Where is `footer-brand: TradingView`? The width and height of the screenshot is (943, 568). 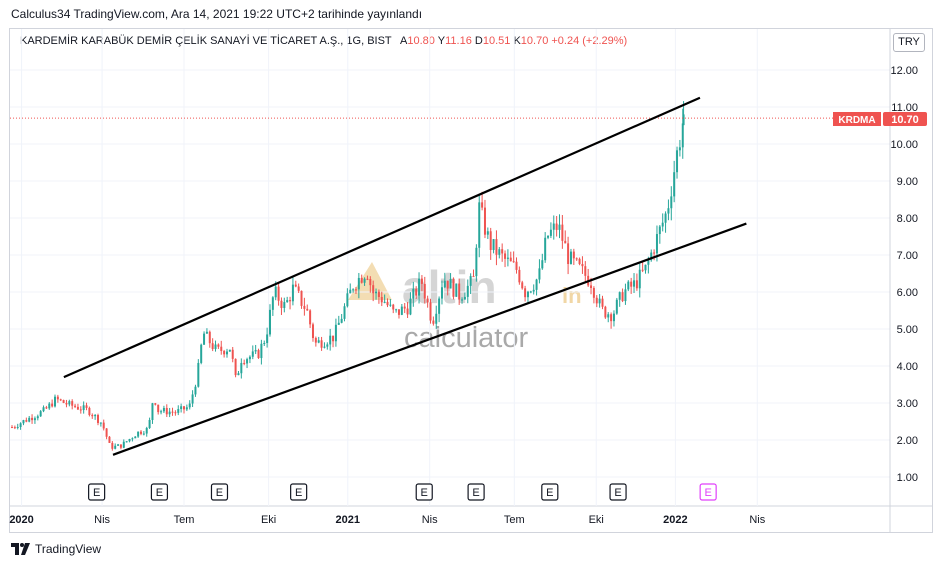
footer-brand: TradingView is located at coordinates (68, 549).